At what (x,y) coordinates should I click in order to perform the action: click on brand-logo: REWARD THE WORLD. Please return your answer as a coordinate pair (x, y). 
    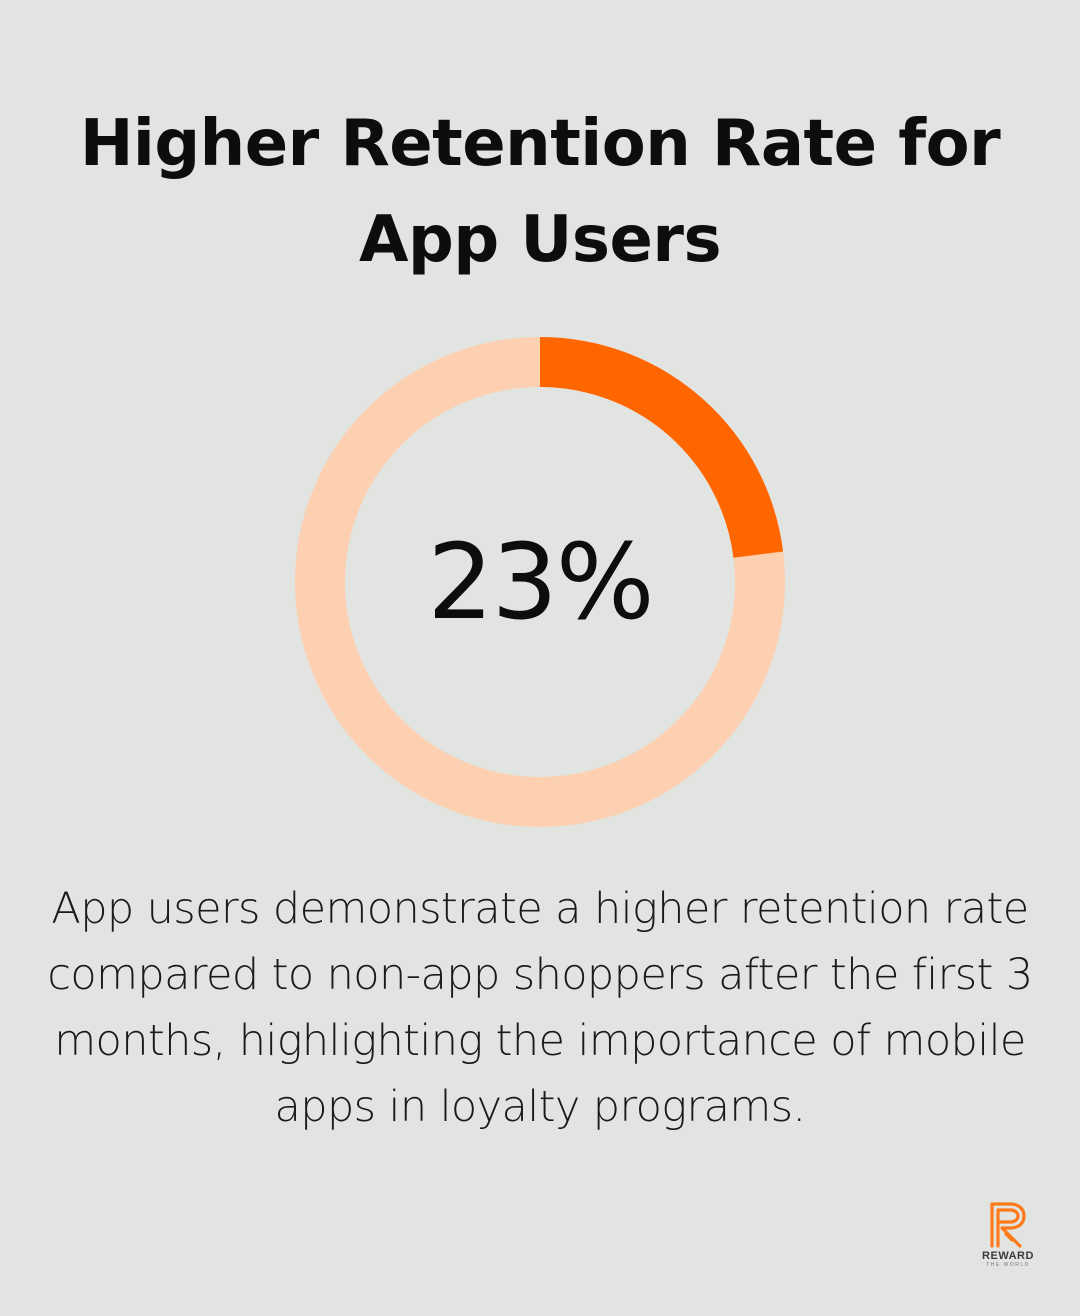
    Looking at the image, I should click on (1008, 1238).